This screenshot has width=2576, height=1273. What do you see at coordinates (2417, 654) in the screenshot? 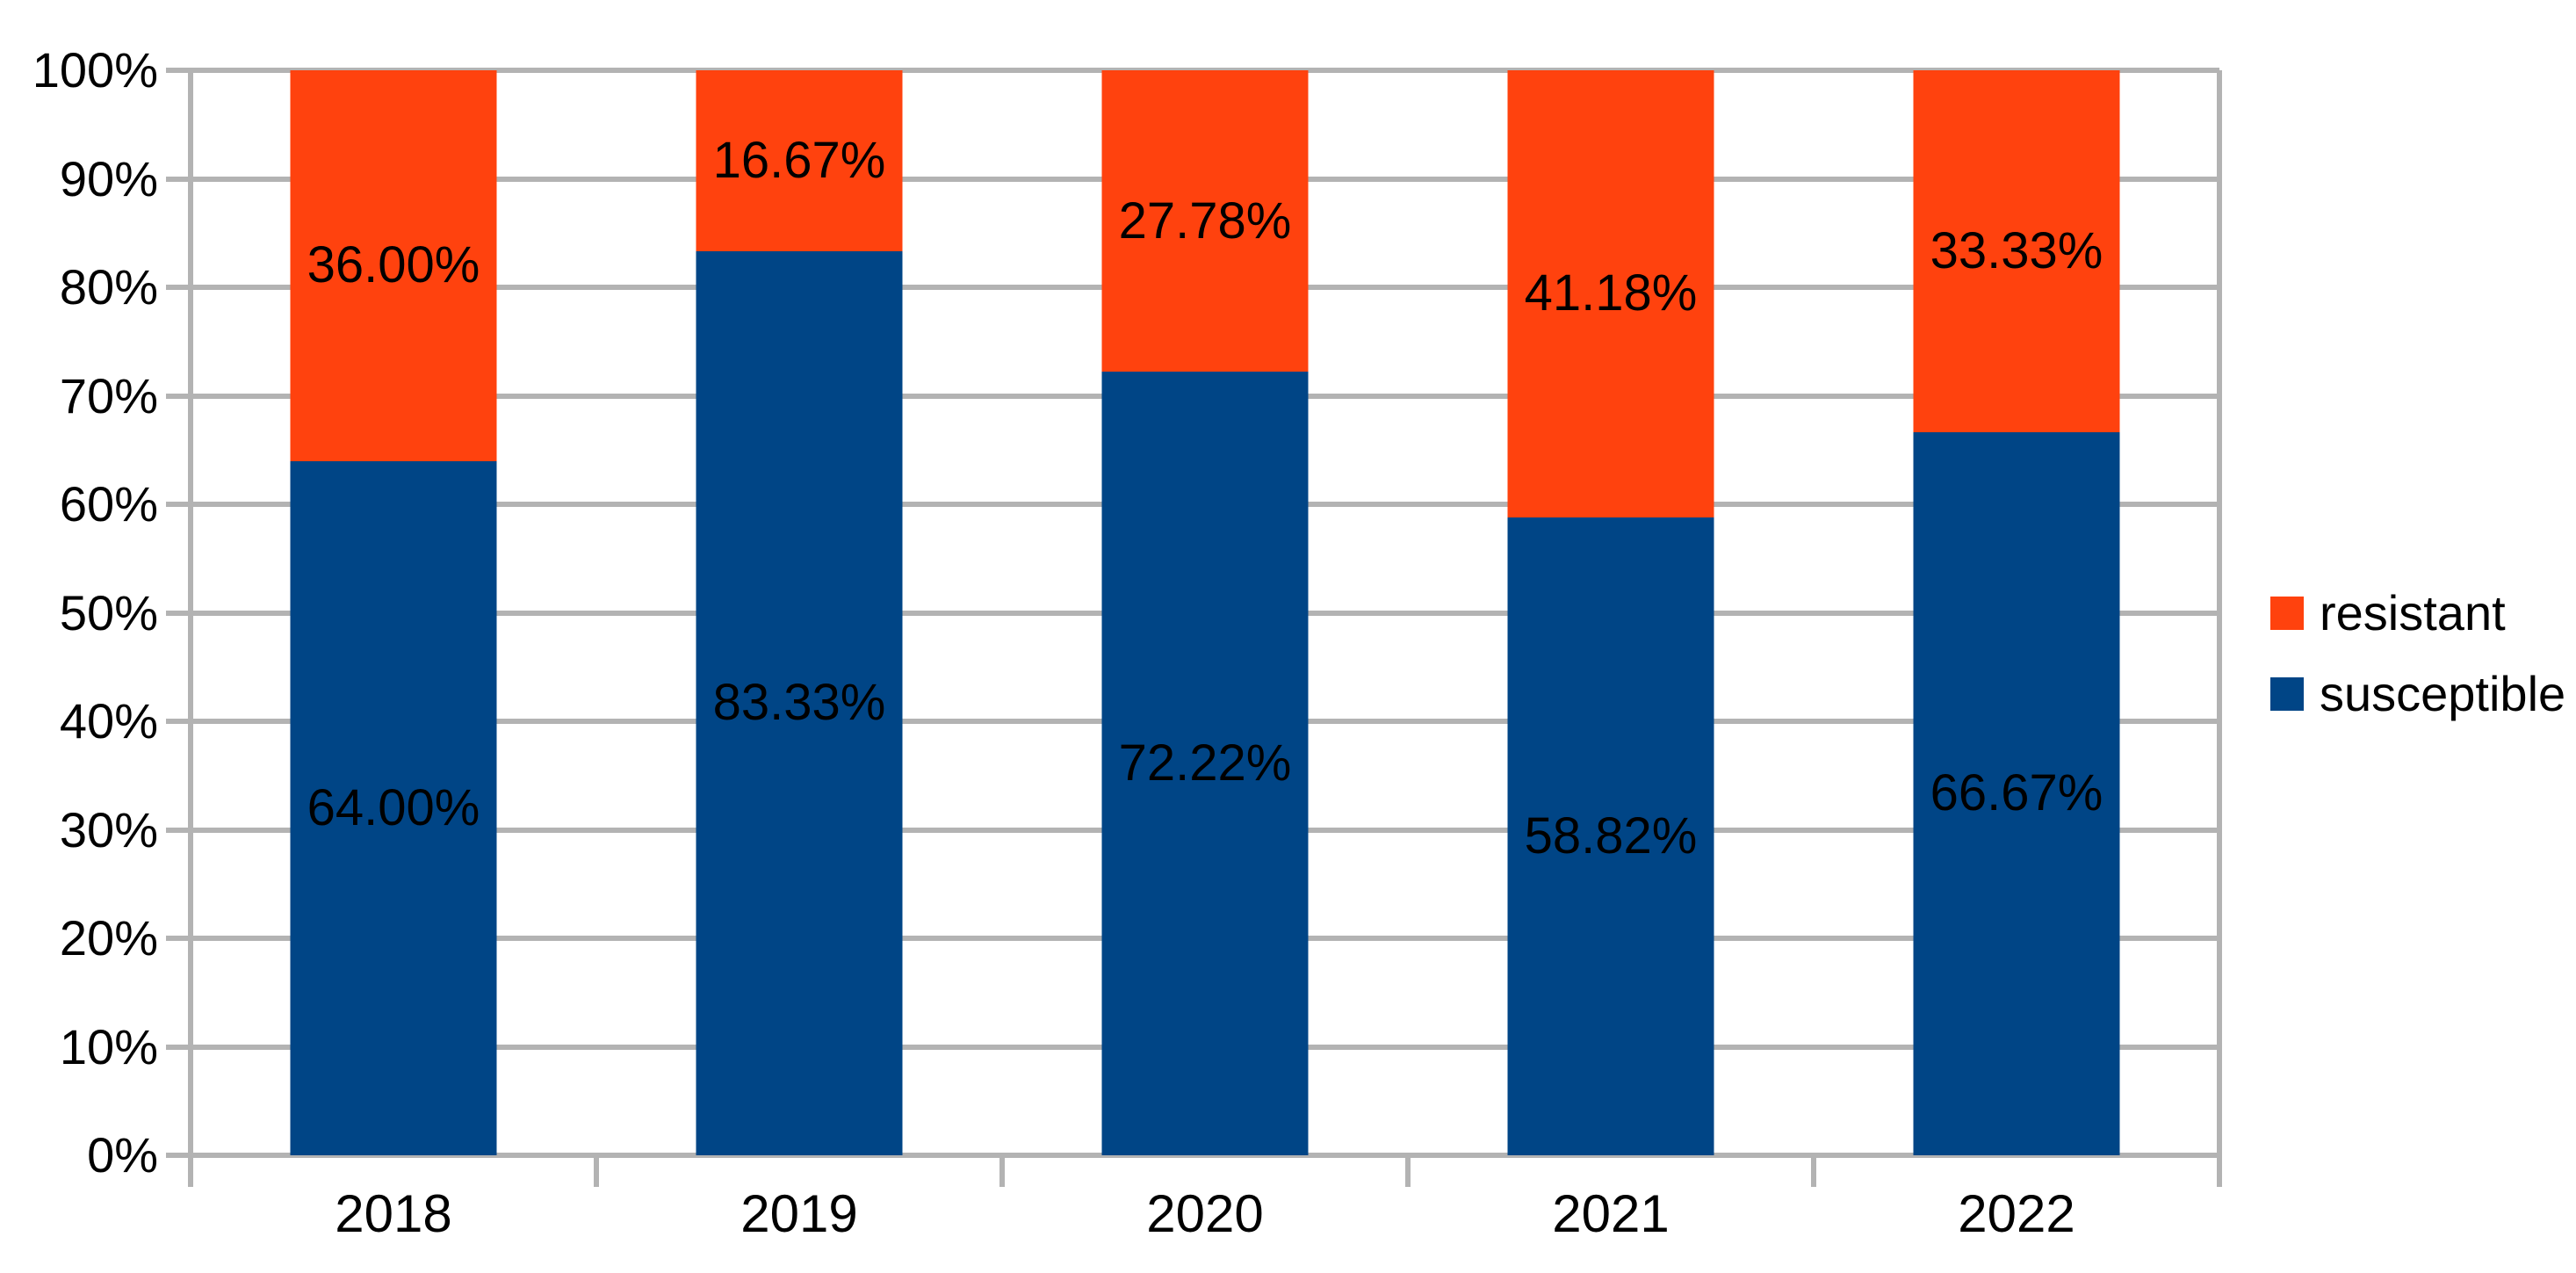
I see `chart-legend: resistant susceptible` at bounding box center [2417, 654].